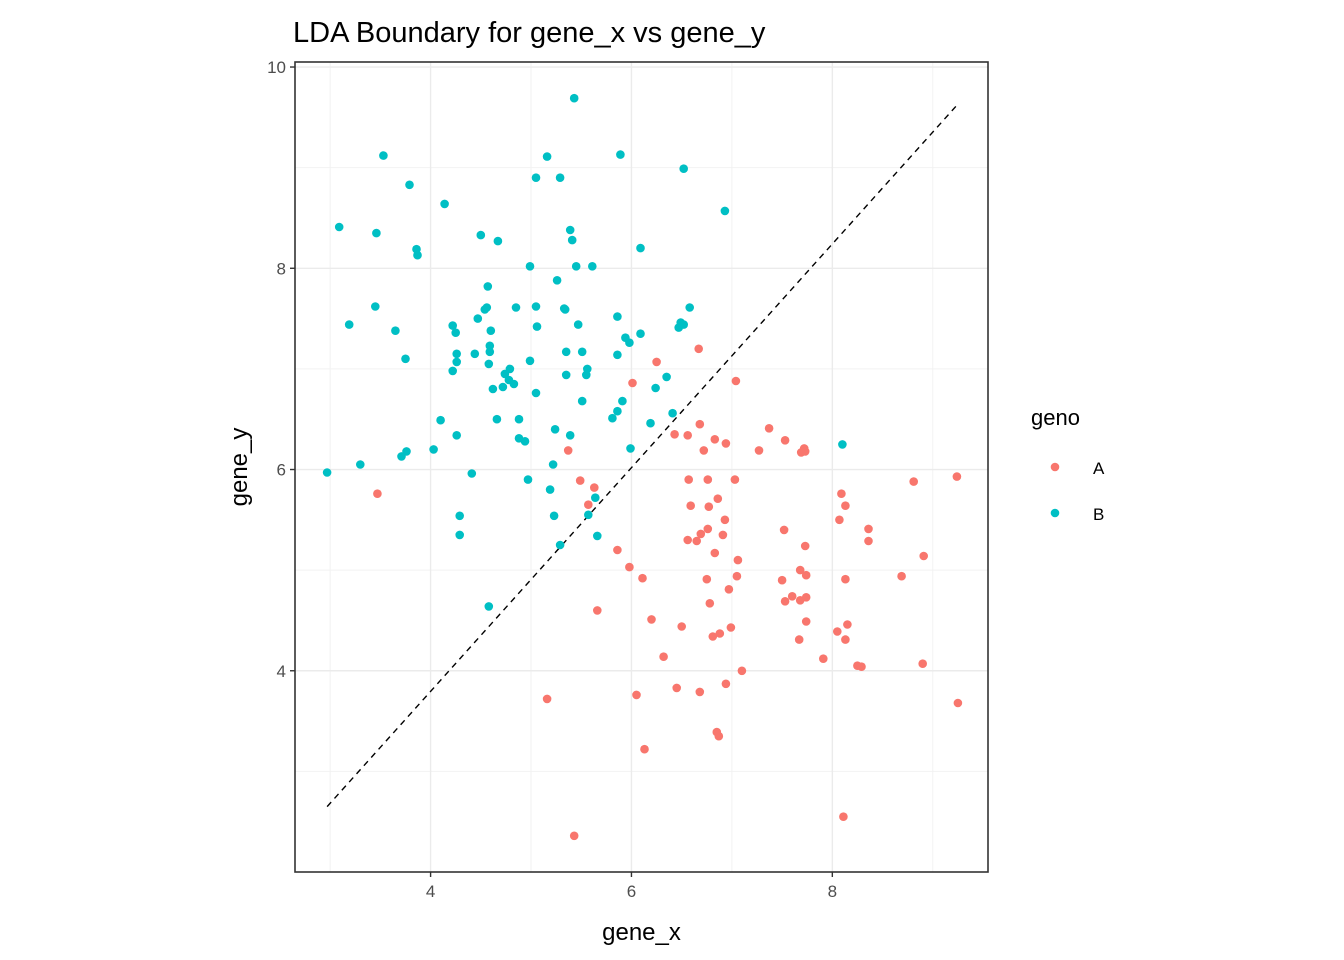 The image size is (1344, 960). I want to click on legend-title: geno, so click(1055, 417).